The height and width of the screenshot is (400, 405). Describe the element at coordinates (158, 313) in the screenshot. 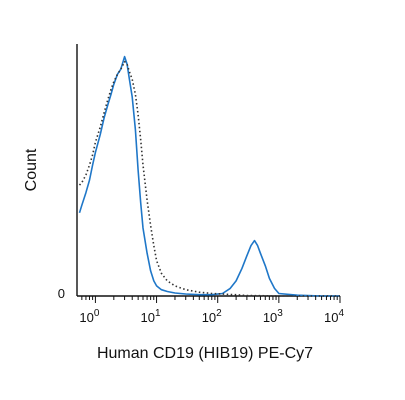

I see `x-tick-exponent: 1` at that location.